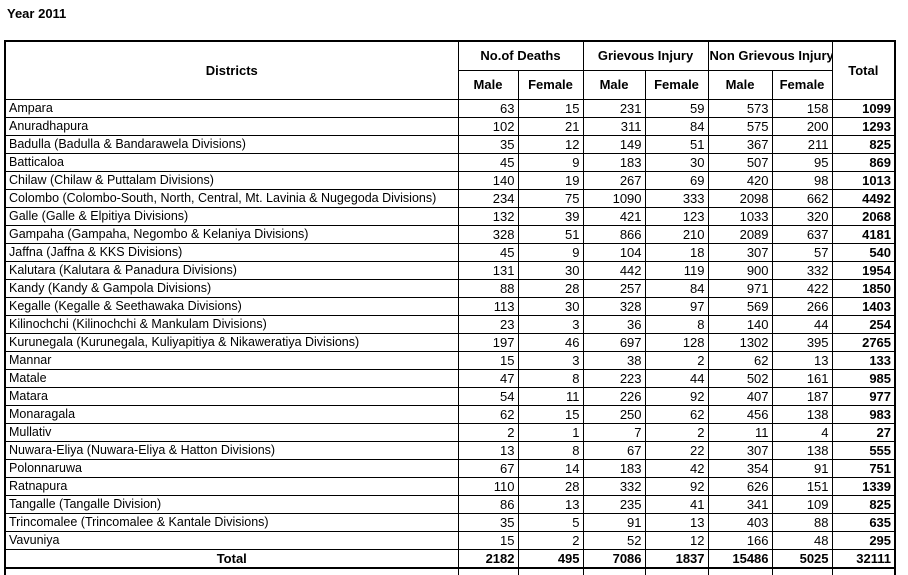 The height and width of the screenshot is (575, 908). I want to click on deaths-female-cell: 19, so click(550, 180).